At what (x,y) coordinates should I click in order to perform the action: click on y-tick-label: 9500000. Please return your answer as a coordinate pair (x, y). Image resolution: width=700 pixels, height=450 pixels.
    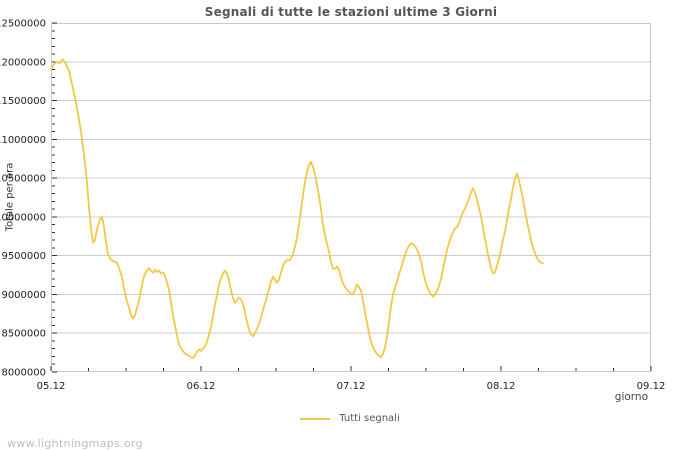
    Looking at the image, I should click on (23, 256).